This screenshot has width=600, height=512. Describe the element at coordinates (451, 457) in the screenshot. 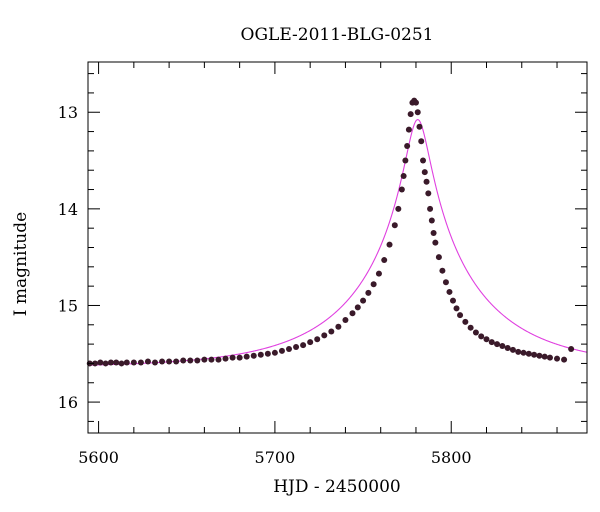

I see `x-tick-label: 5800` at that location.